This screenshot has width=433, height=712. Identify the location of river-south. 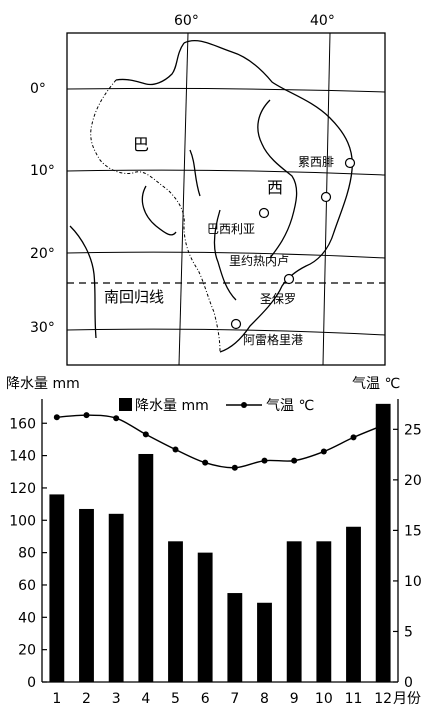
(225, 255).